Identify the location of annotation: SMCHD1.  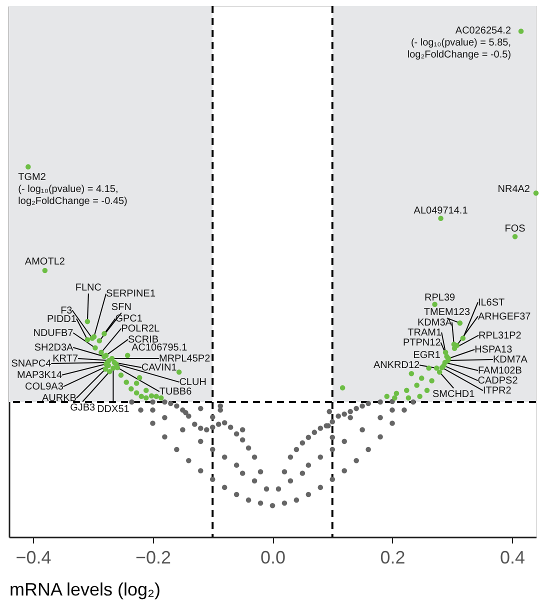
(454, 394).